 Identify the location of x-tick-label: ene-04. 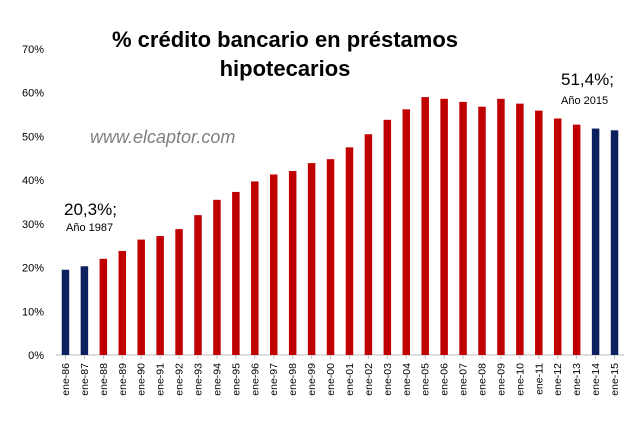
(407, 379).